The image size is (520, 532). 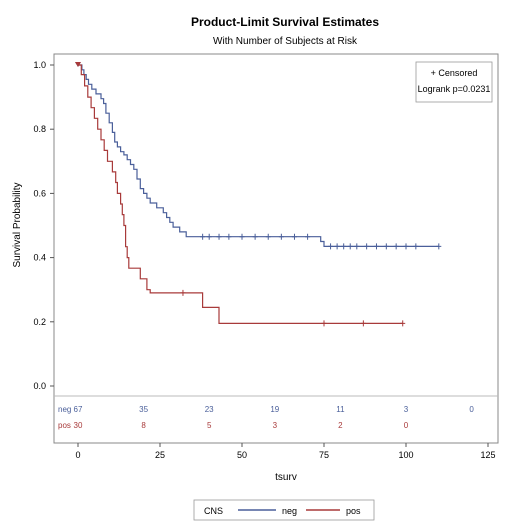 I want to click on series-start-marker-pos, so click(x=78, y=64).